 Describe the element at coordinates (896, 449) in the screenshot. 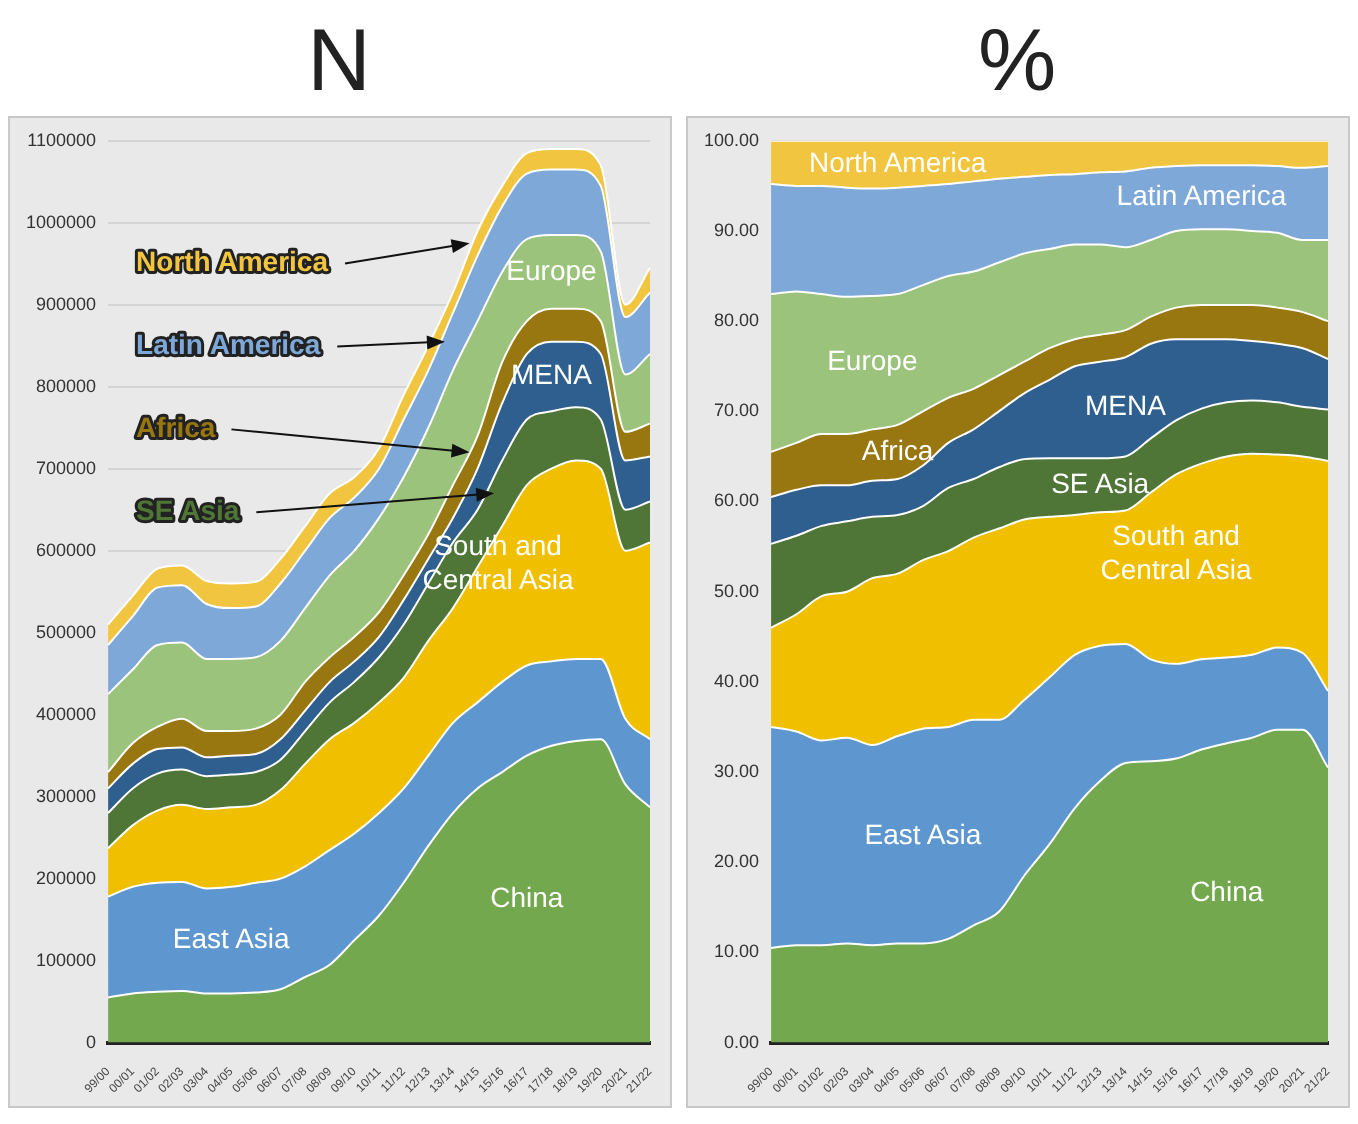

I see `series-label: Africa` at that location.